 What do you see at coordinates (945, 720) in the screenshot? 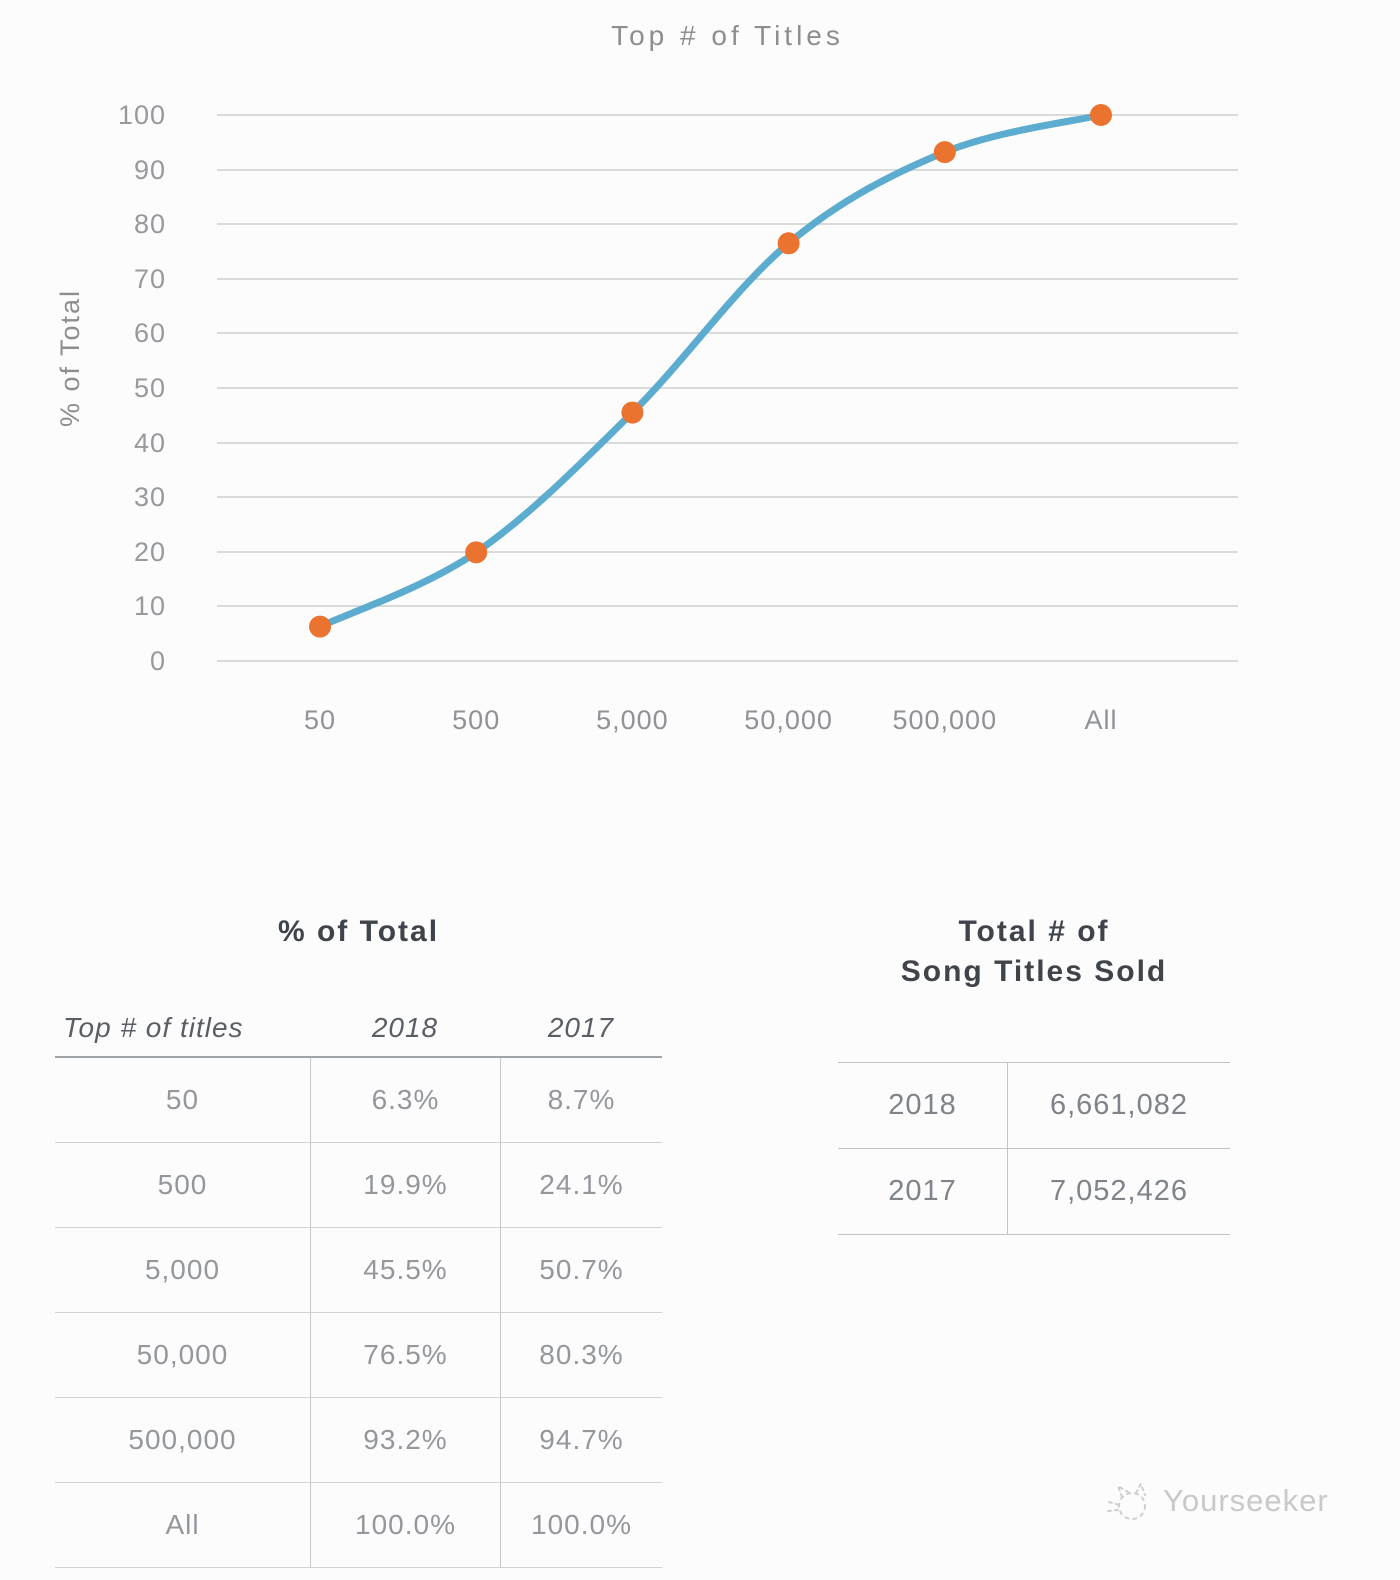
I see `x-tick-label: 500,000` at bounding box center [945, 720].